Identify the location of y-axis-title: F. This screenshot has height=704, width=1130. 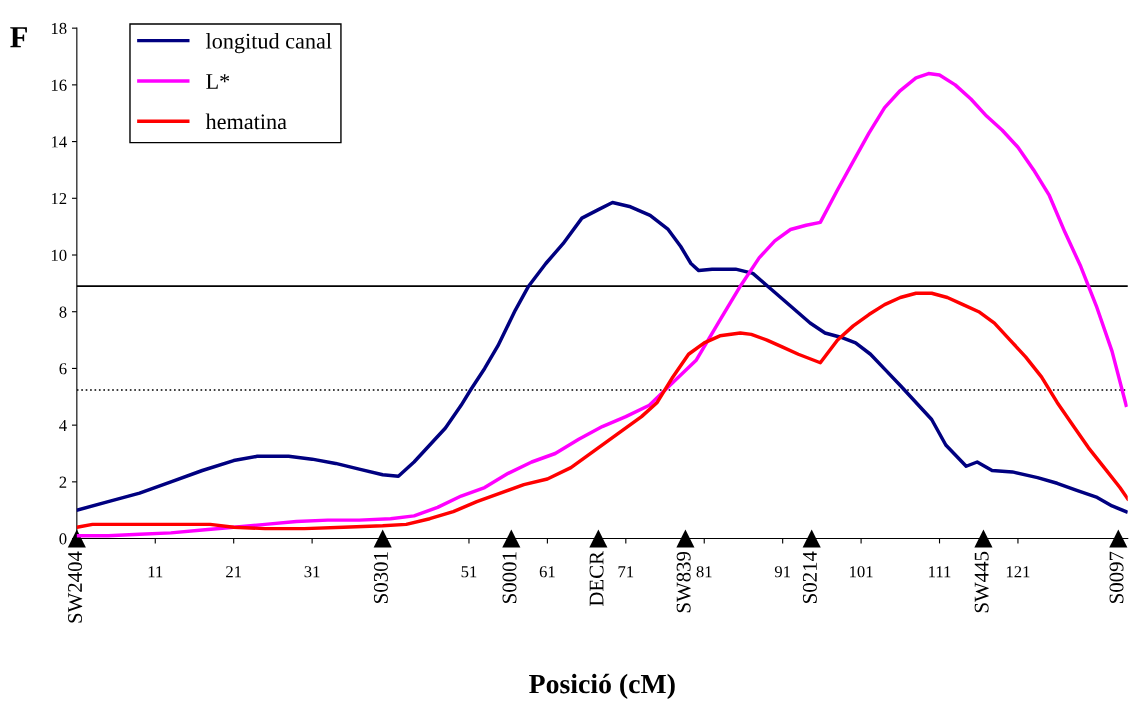
(18, 37).